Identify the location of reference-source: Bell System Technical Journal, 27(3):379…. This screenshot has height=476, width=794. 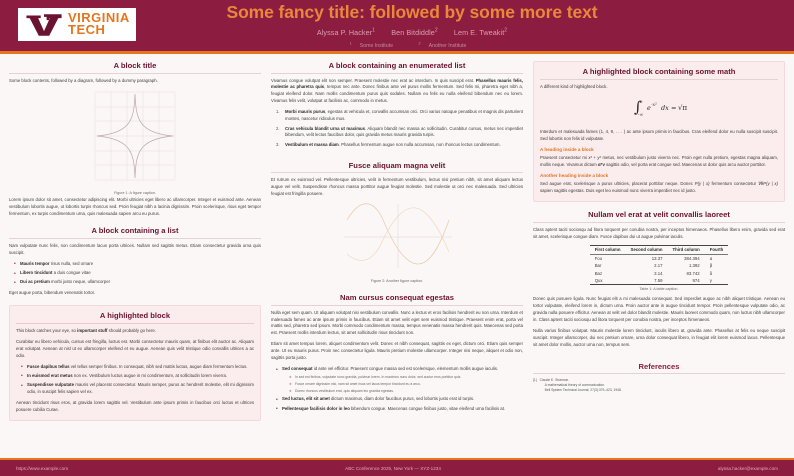
(583, 390).